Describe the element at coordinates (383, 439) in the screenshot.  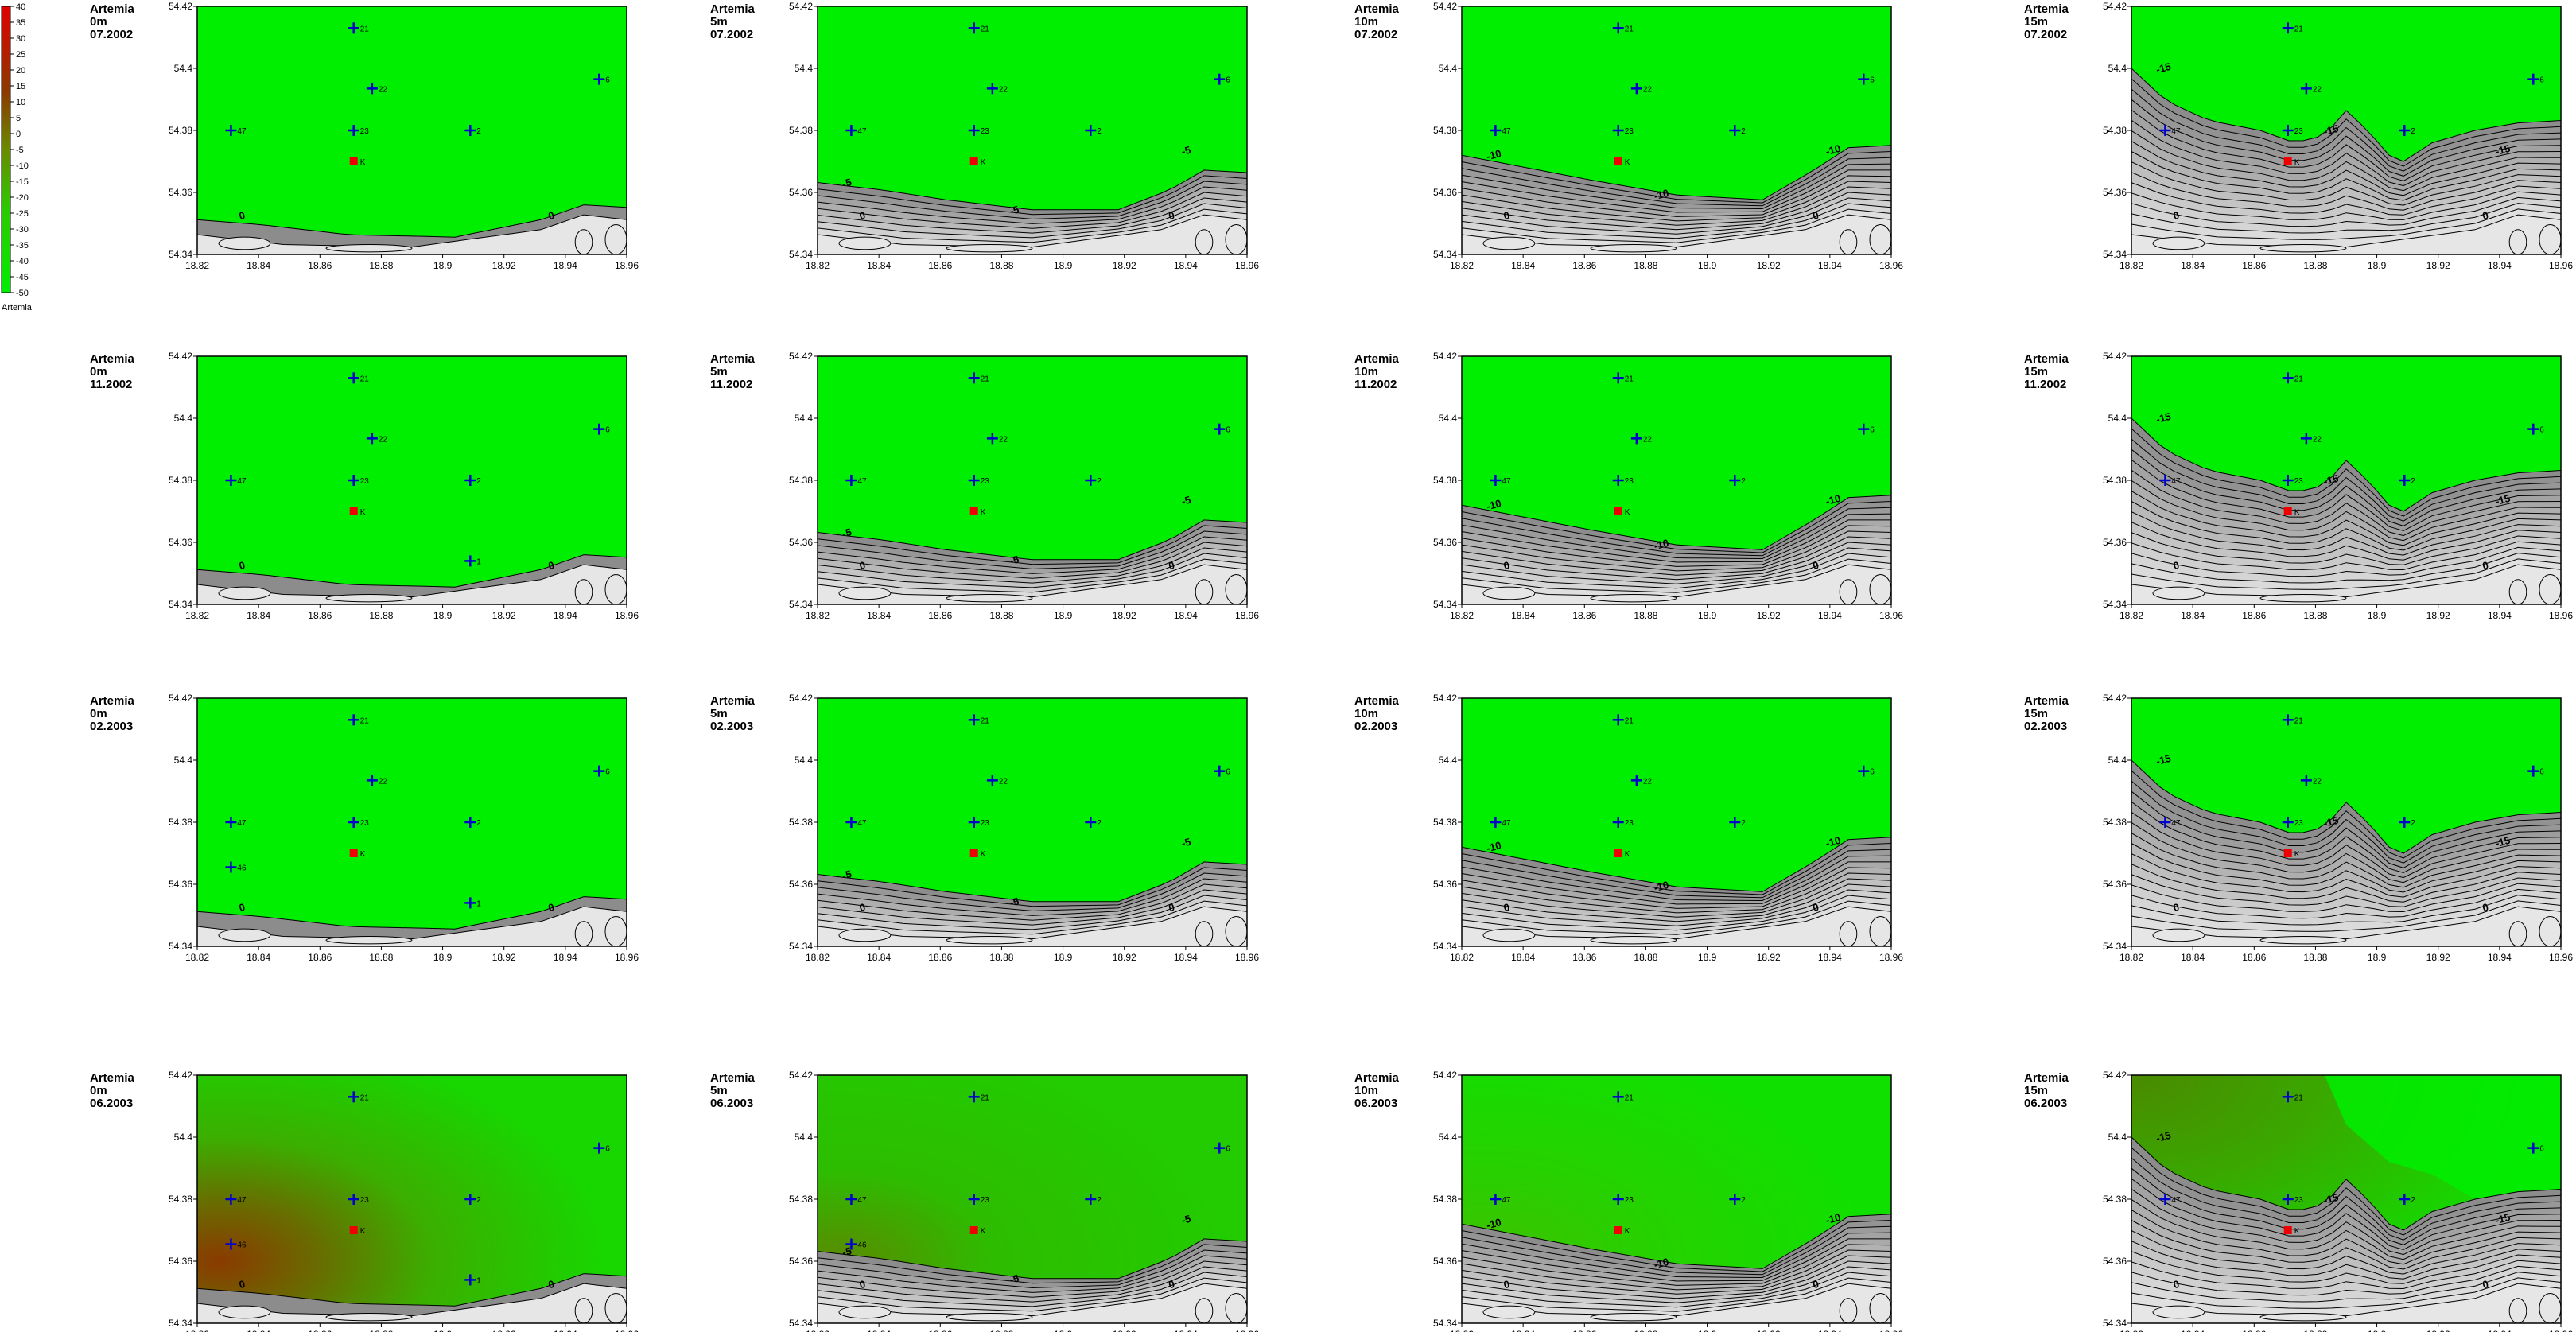
I see `station-label: 22` at that location.